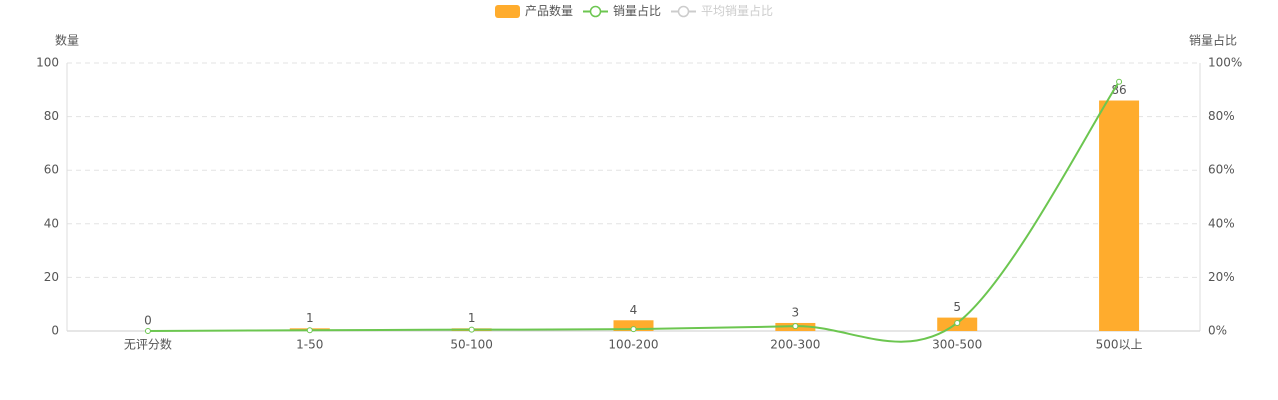  Describe the element at coordinates (795, 345) in the screenshot. I see `x-tick-label: 200-300` at that location.